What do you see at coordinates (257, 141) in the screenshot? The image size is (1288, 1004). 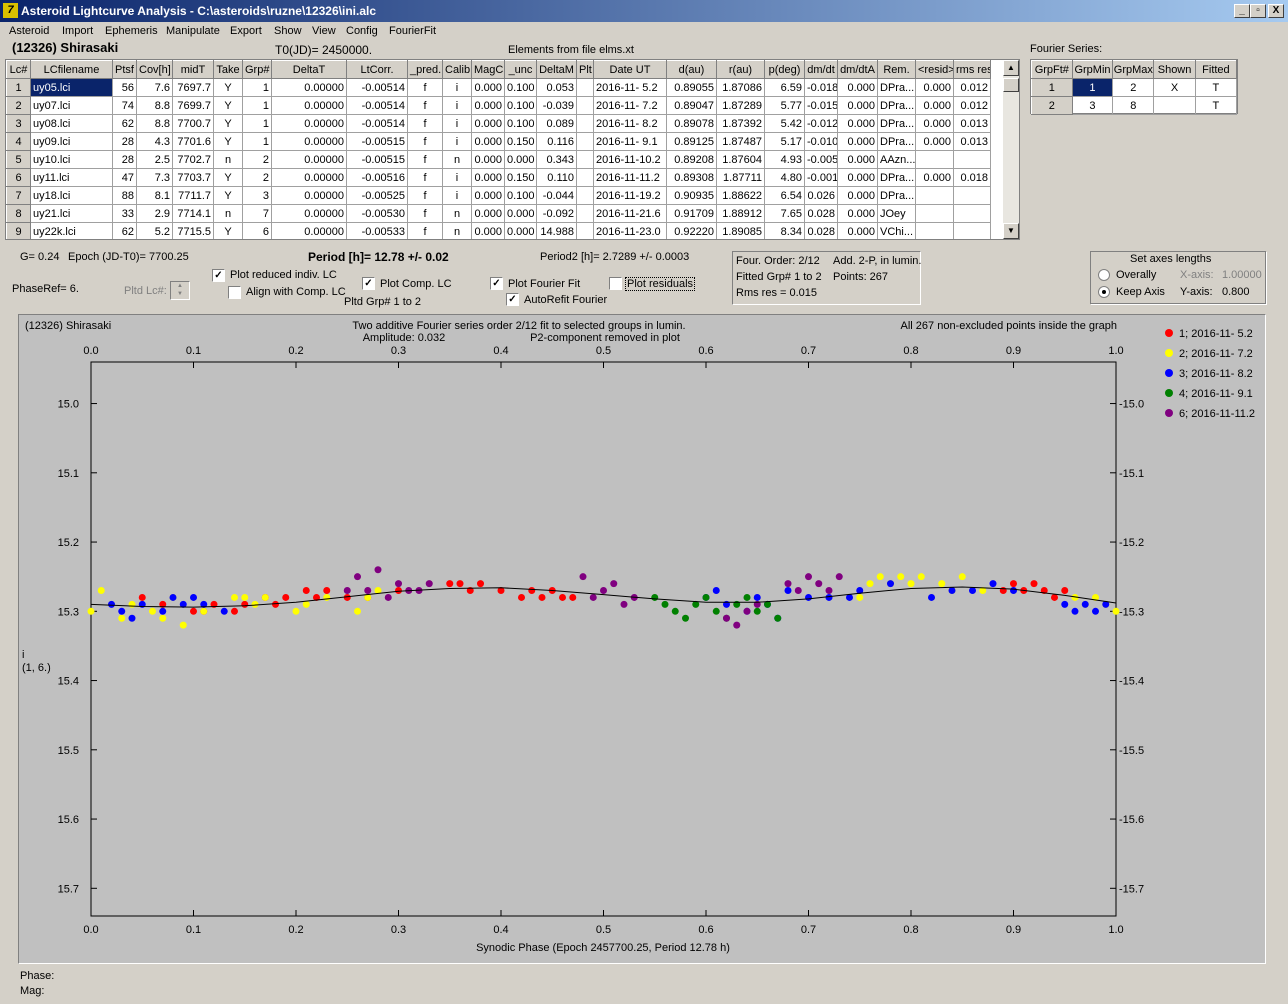 I see `table-cell: 1` at bounding box center [257, 141].